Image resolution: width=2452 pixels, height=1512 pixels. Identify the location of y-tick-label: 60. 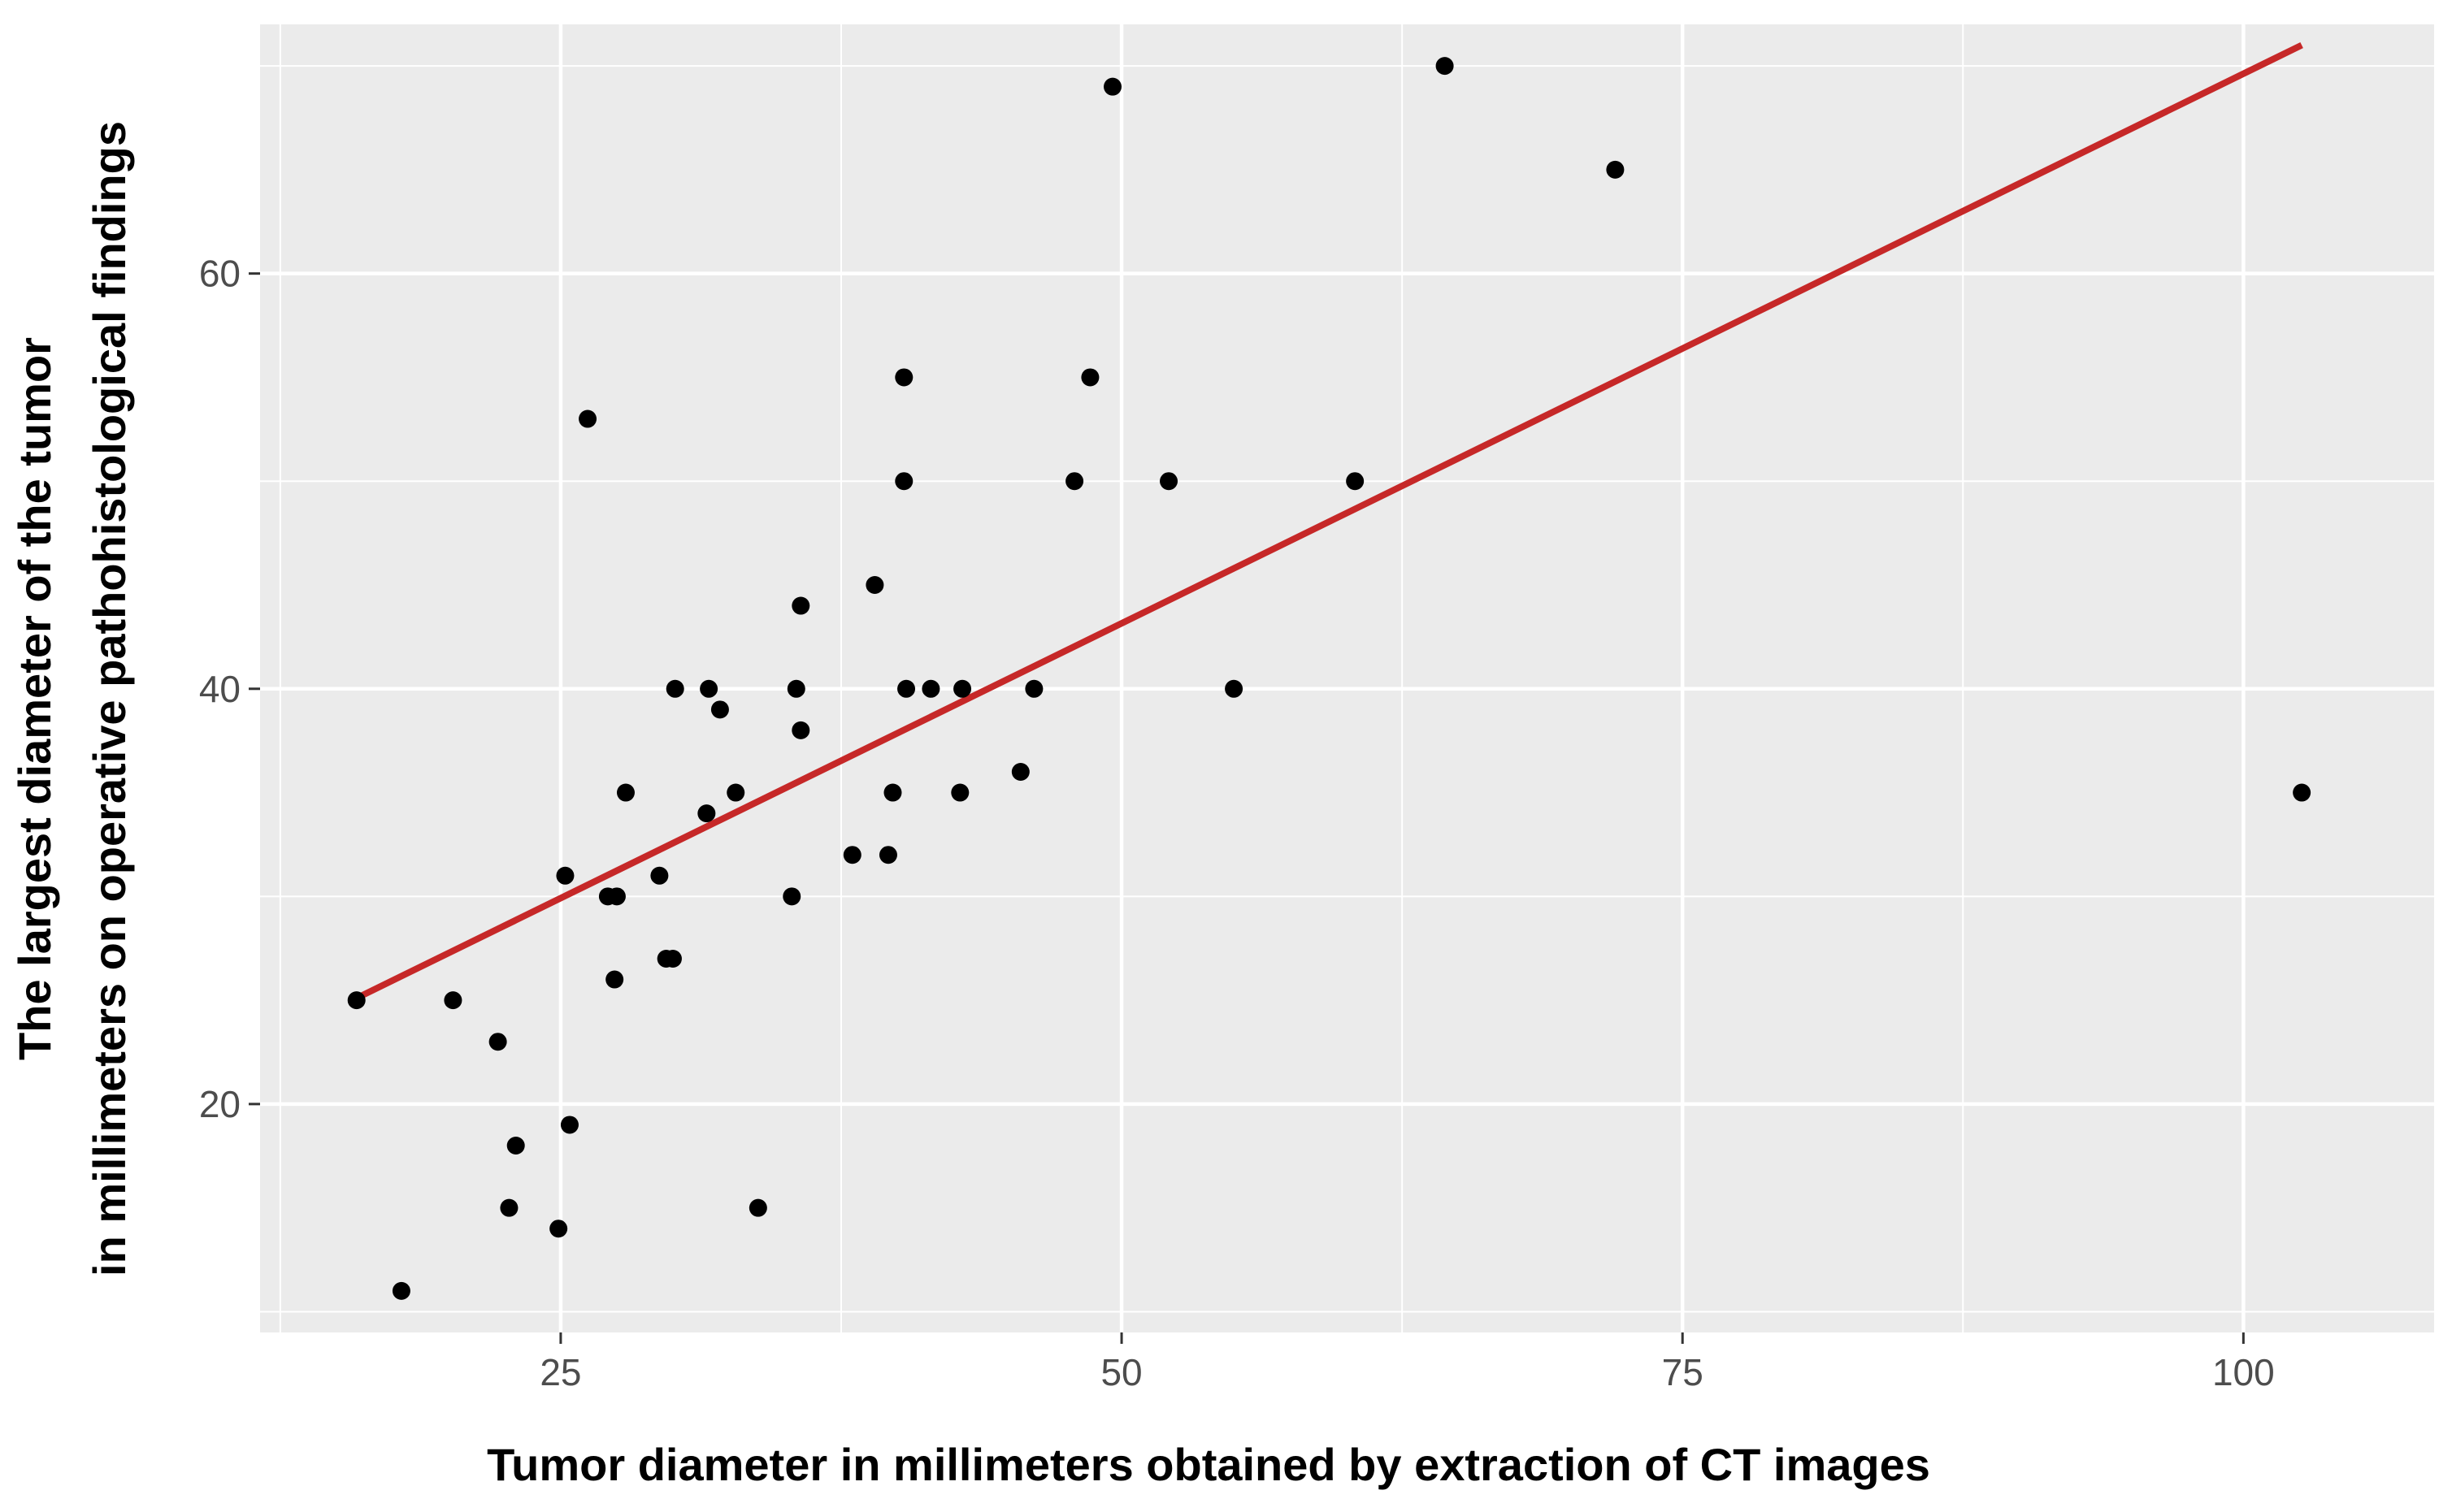
(220, 274).